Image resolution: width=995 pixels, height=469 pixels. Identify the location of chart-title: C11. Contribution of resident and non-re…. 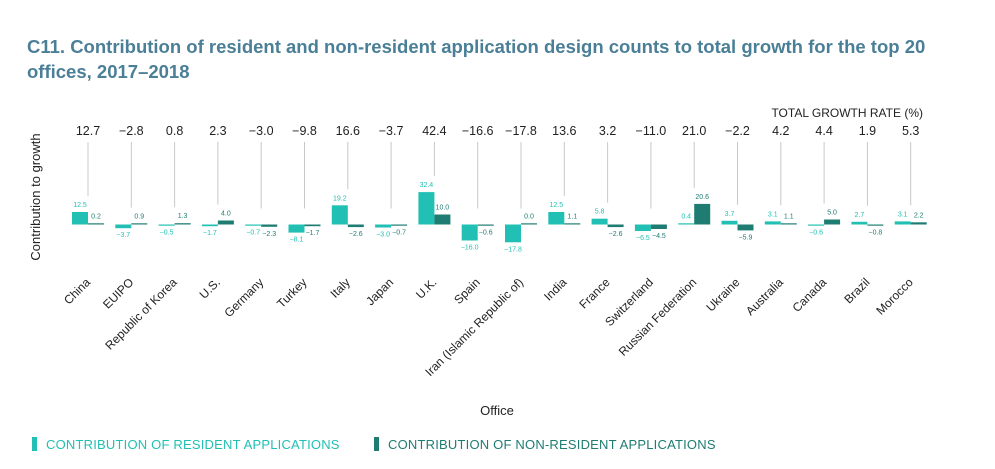
(476, 59).